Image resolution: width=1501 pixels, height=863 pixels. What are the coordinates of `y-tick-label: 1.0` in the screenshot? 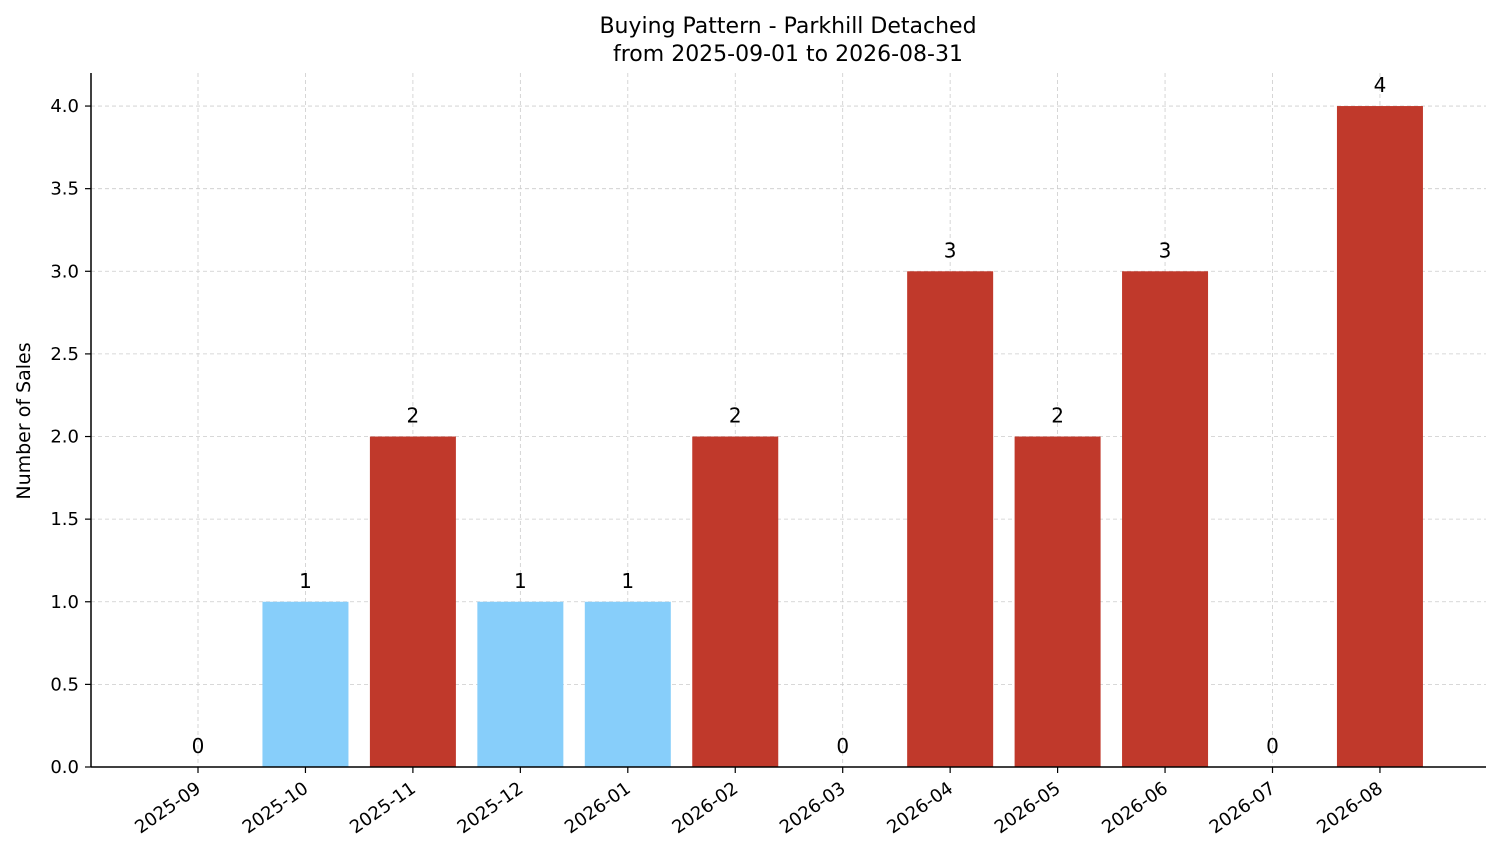 It's located at (64, 602).